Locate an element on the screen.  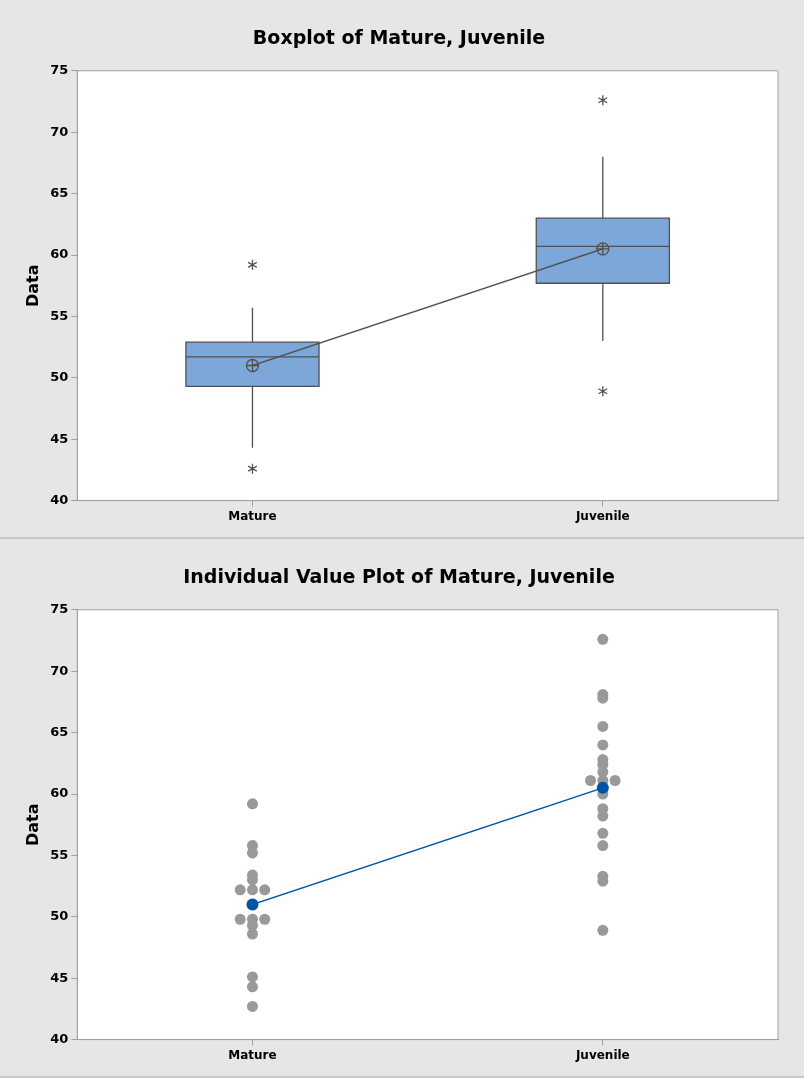
chart-title: Boxplot of Mature, Juvenile is located at coordinates (399, 37).